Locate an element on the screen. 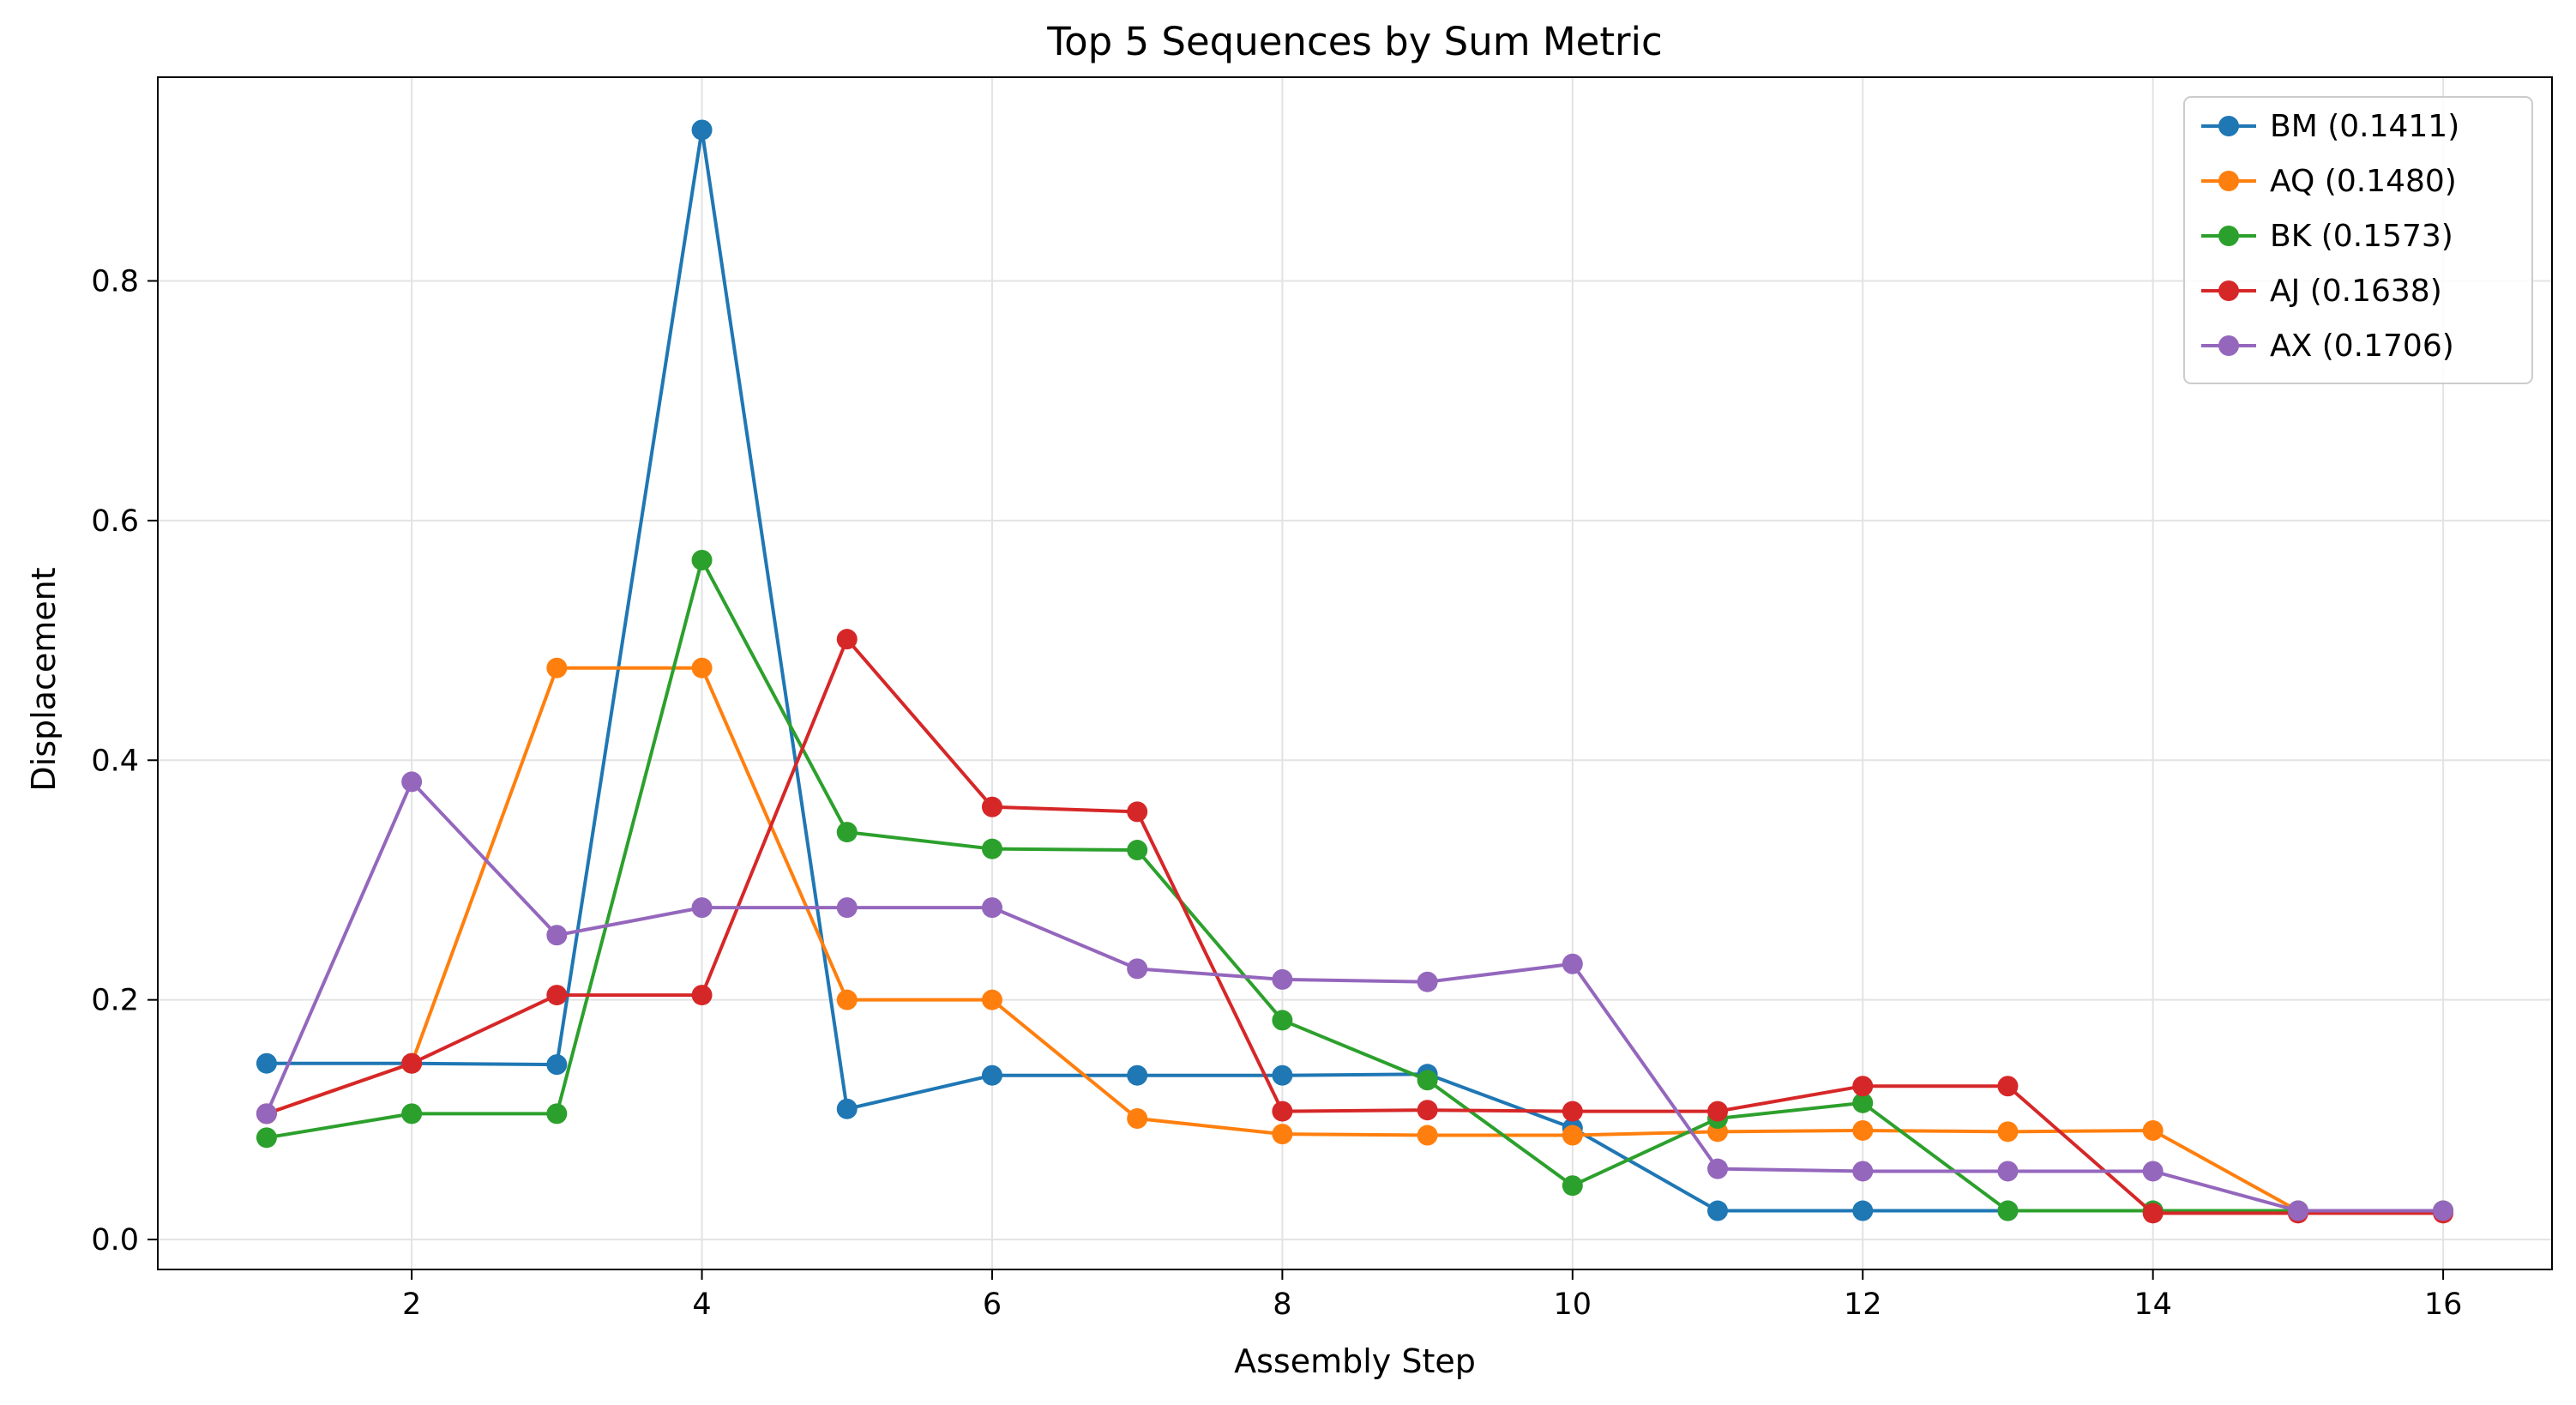 Image resolution: width=2576 pixels, height=1405 pixels. legend-box is located at coordinates (2358, 240).